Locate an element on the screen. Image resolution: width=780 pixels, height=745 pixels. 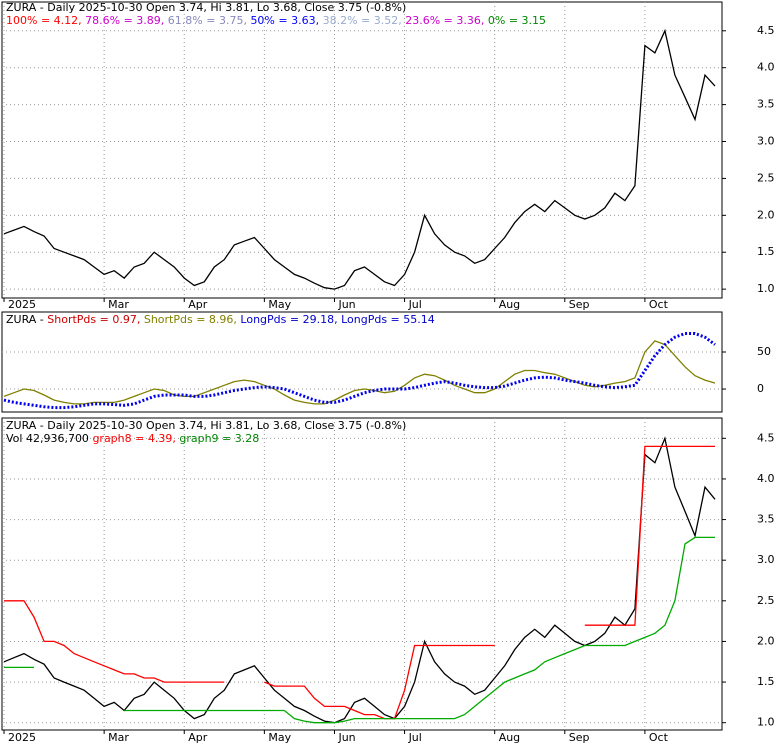
header-text: 78.6% = 3.89, is located at coordinates (126, 20).